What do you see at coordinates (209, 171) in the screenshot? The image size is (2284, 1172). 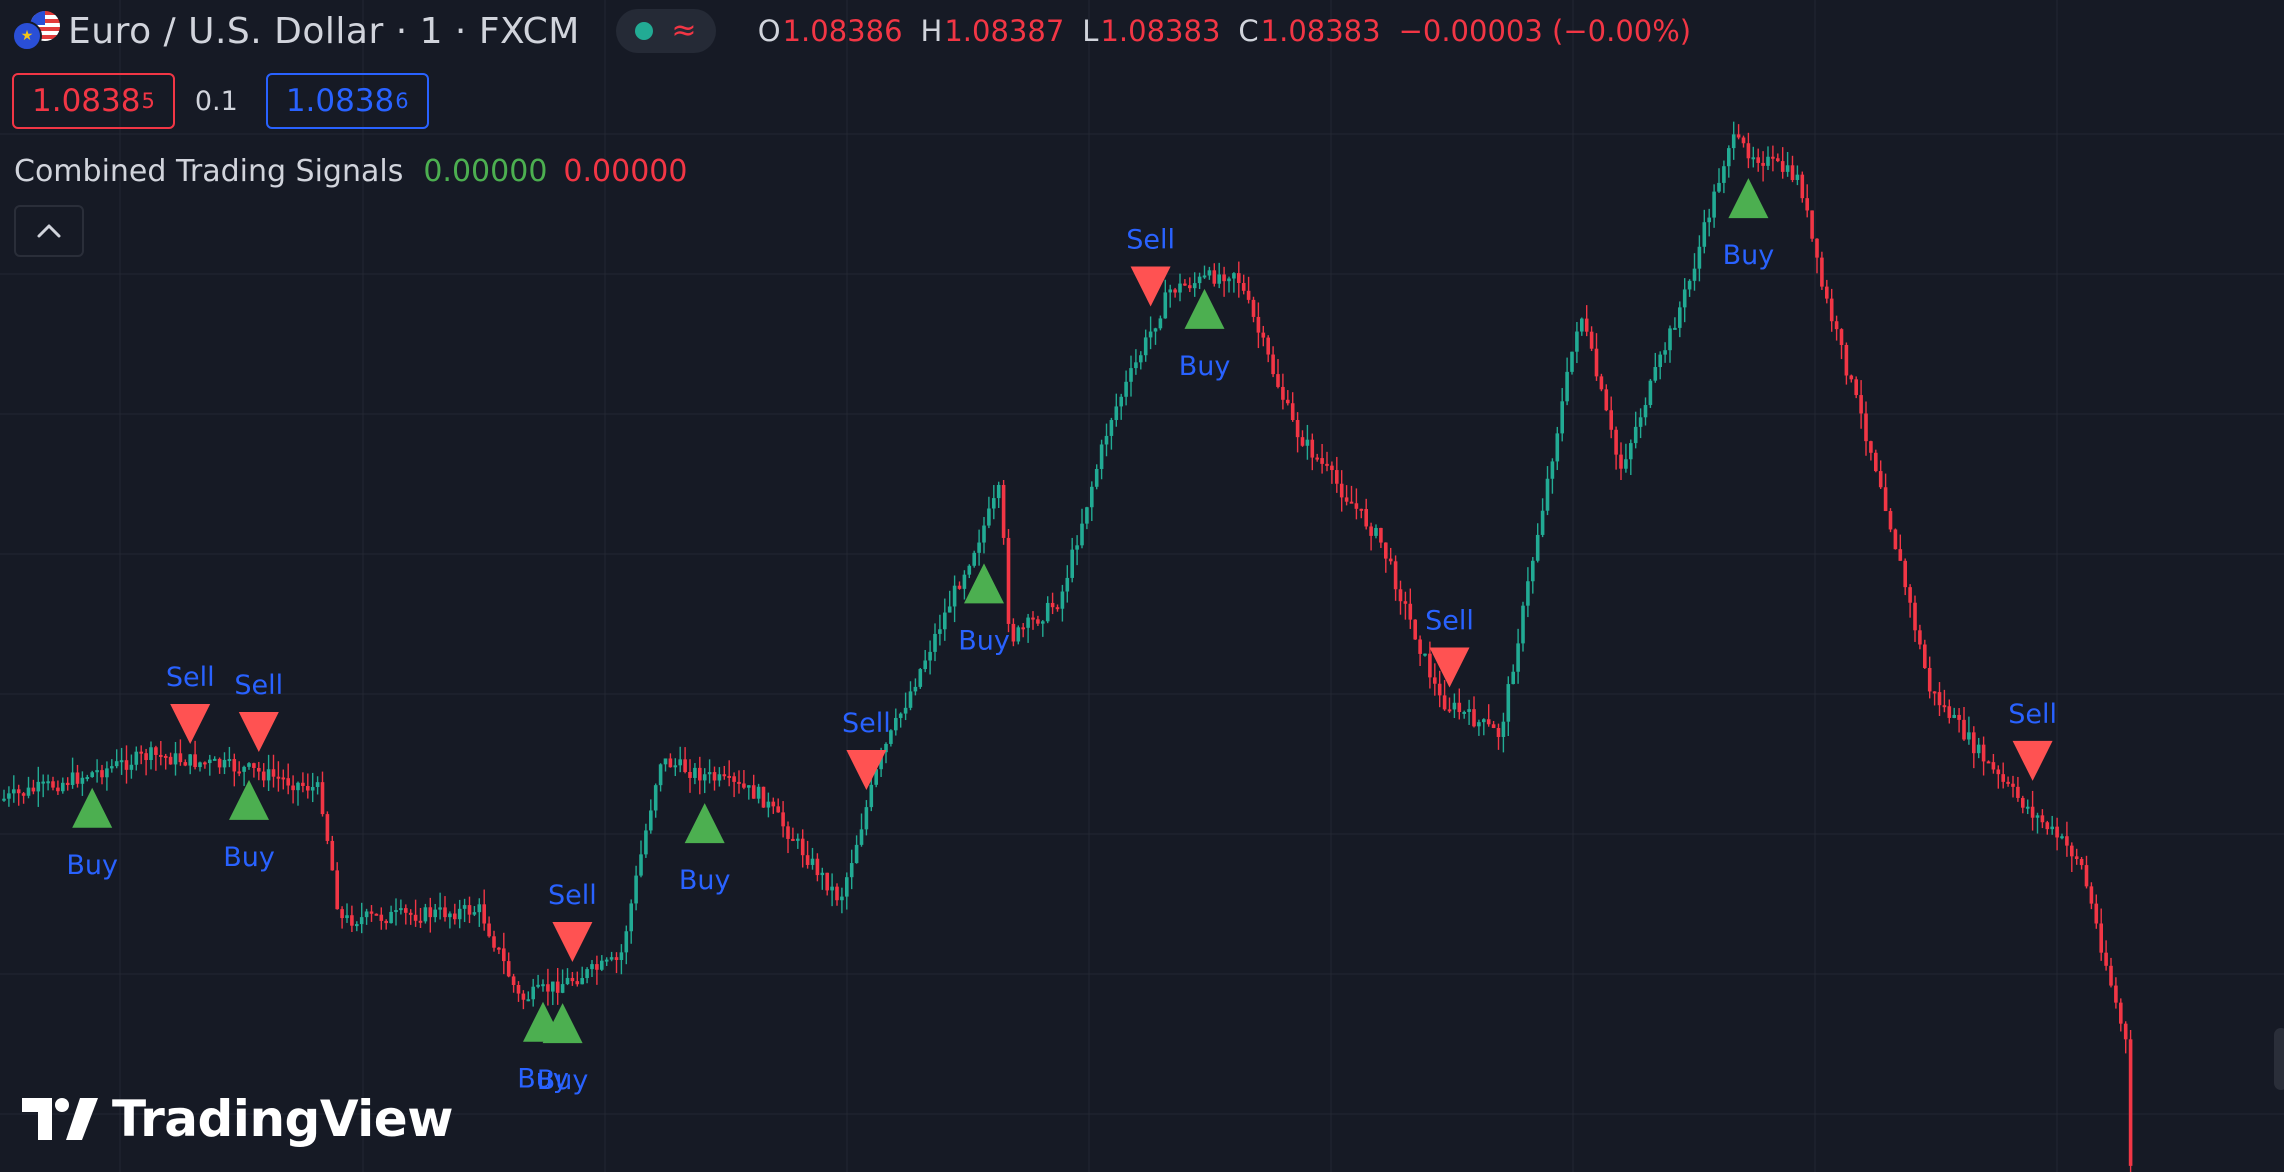 I see `indicator-name: Combined Trading Signals` at bounding box center [209, 171].